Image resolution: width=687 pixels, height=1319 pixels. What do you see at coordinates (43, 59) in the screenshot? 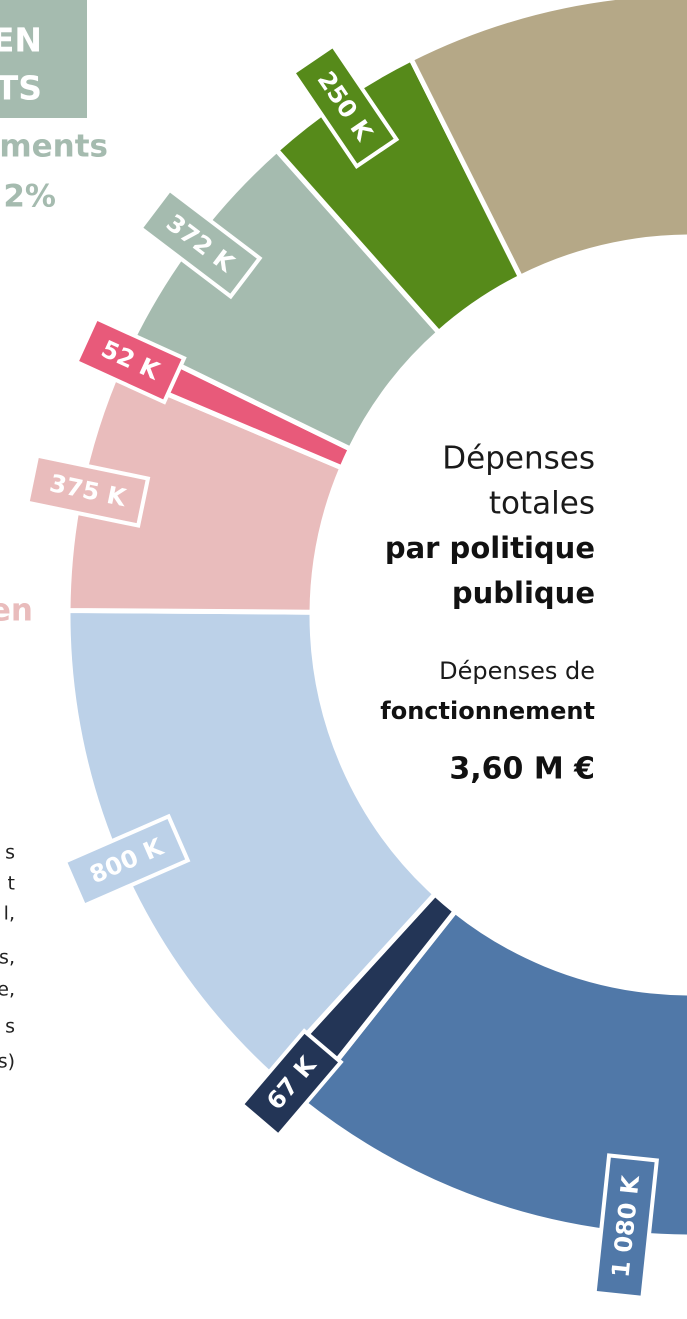
I see `fragment-box` at bounding box center [43, 59].